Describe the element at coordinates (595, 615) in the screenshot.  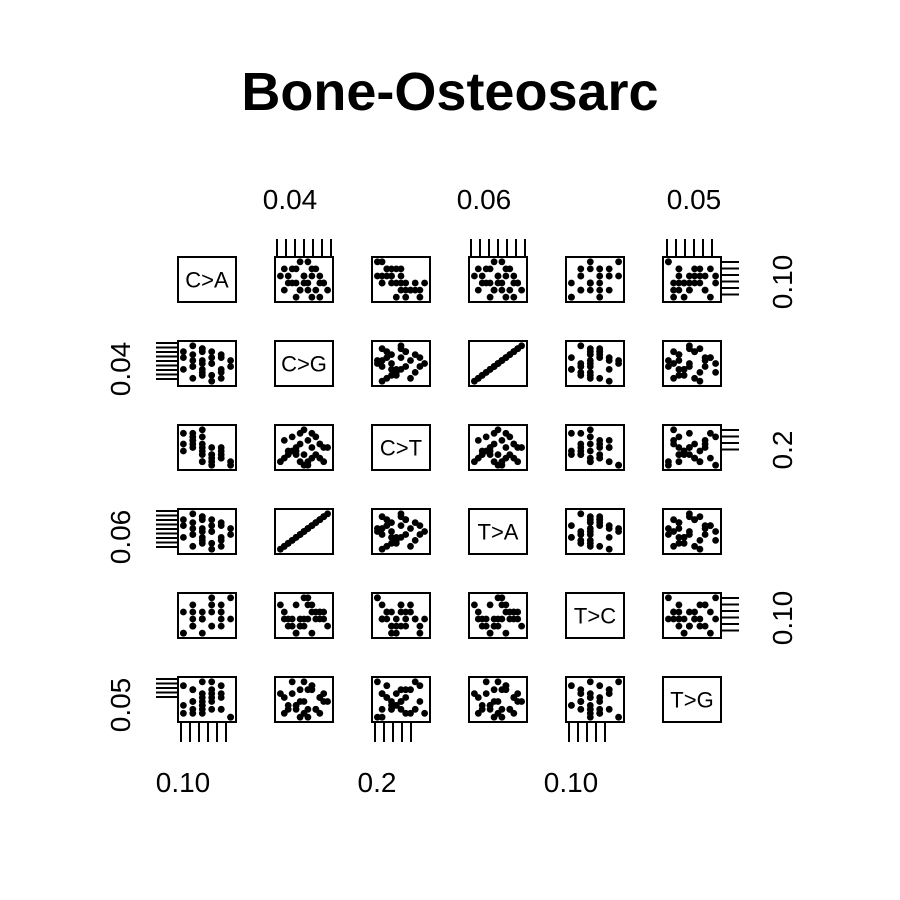
I see `panel-5-5: T>C` at that location.